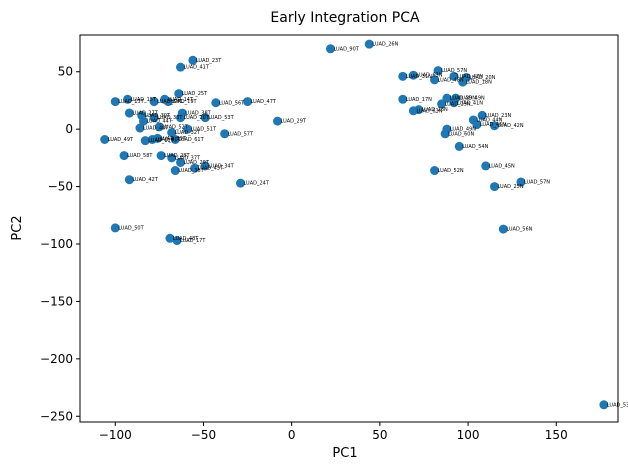  I want to click on x-tick-label: 150, so click(556, 435).